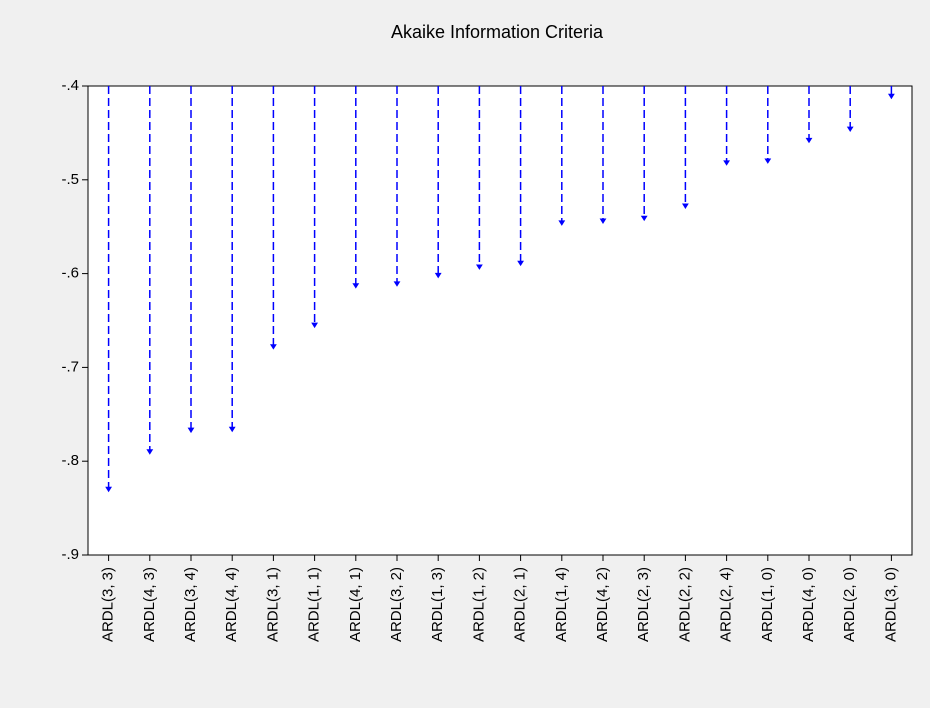 Image resolution: width=930 pixels, height=708 pixels. What do you see at coordinates (726, 604) in the screenshot?
I see `x-tick-label: ARDL(2, 4)` at bounding box center [726, 604].